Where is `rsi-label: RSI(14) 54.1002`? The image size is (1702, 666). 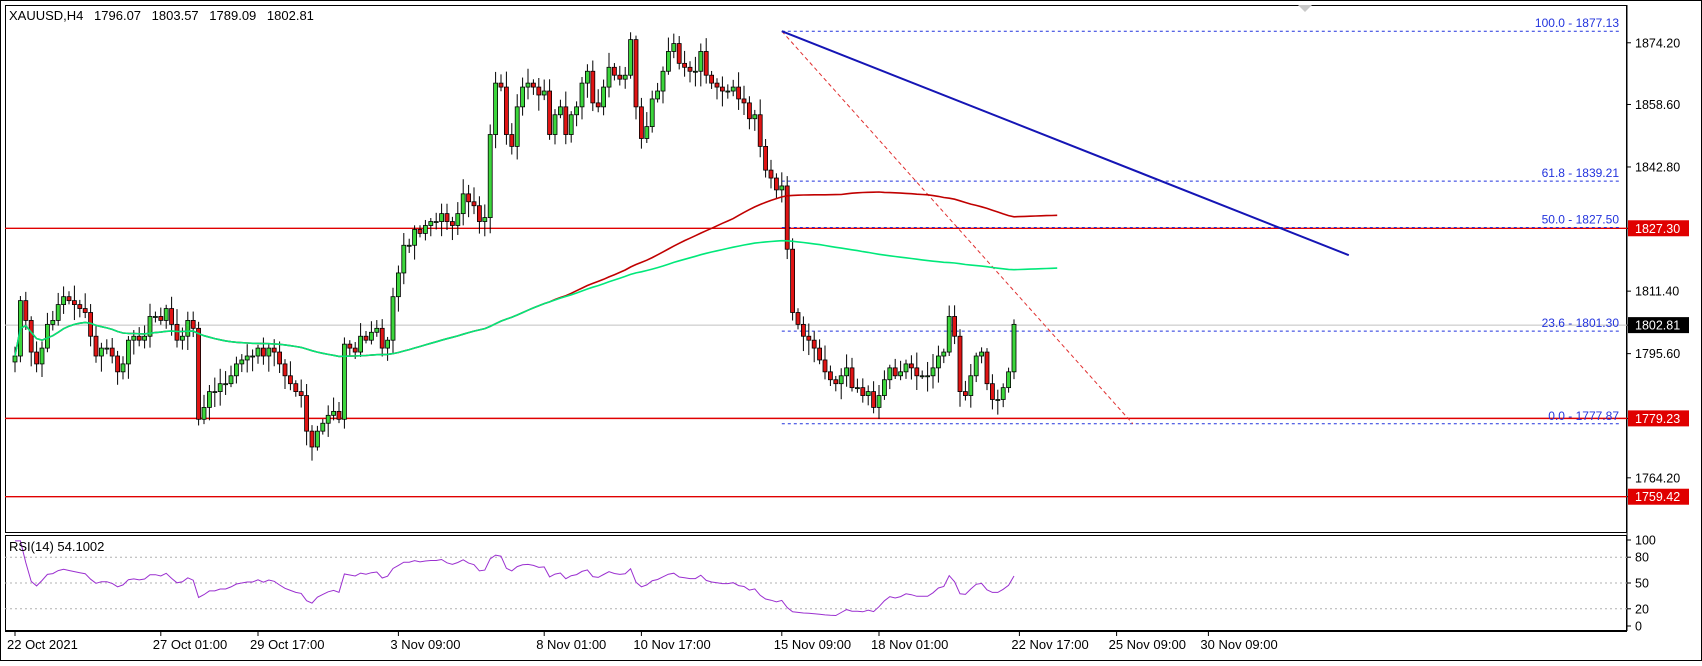 rsi-label: RSI(14) 54.1002 is located at coordinates (56, 546).